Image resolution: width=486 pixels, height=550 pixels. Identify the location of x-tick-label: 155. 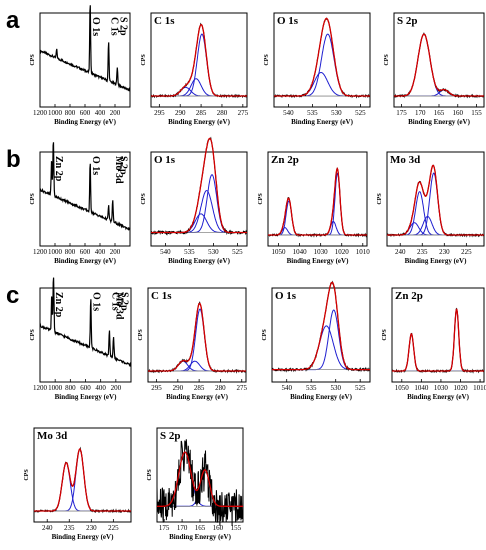
(476, 113).